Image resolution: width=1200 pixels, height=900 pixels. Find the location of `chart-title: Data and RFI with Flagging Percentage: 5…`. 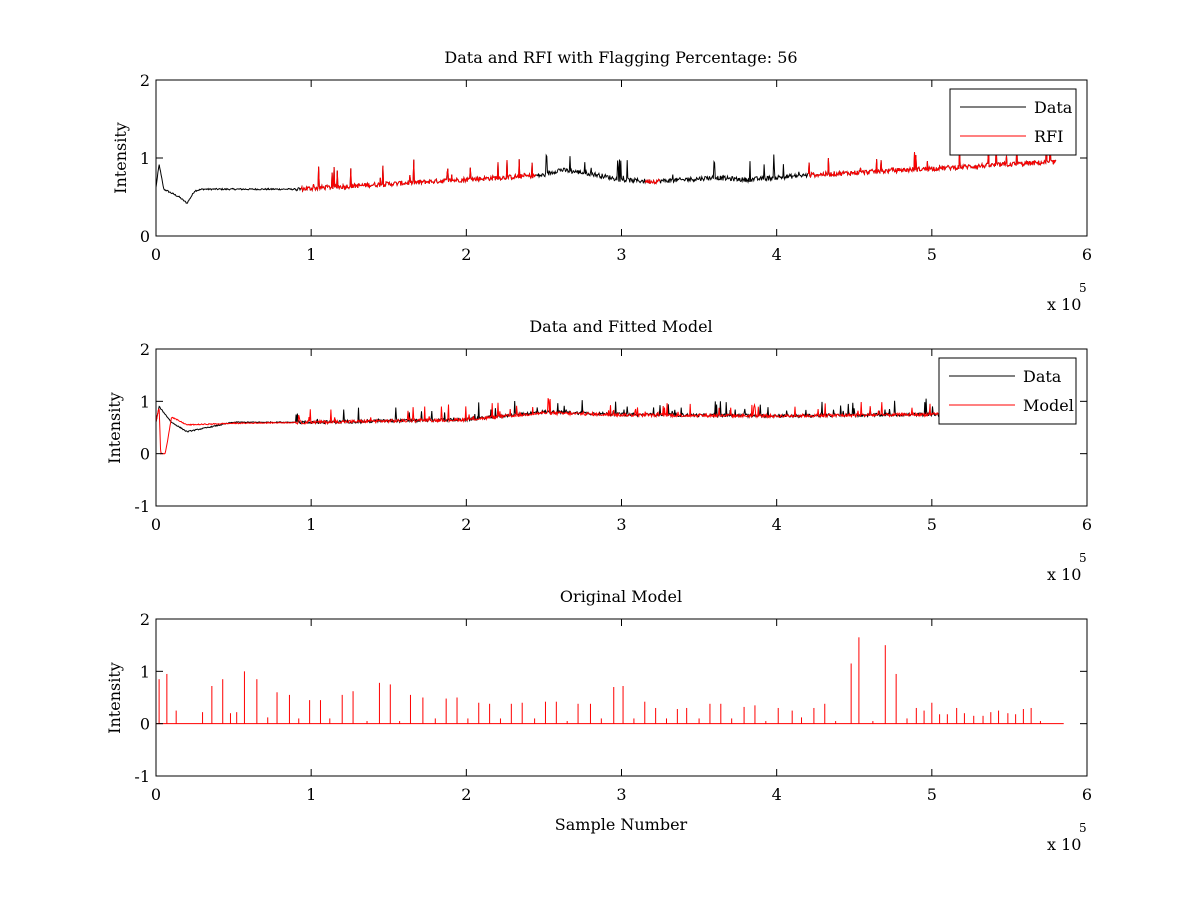

chart-title: Data and RFI with Flagging Percentage: 5… is located at coordinates (620, 57).